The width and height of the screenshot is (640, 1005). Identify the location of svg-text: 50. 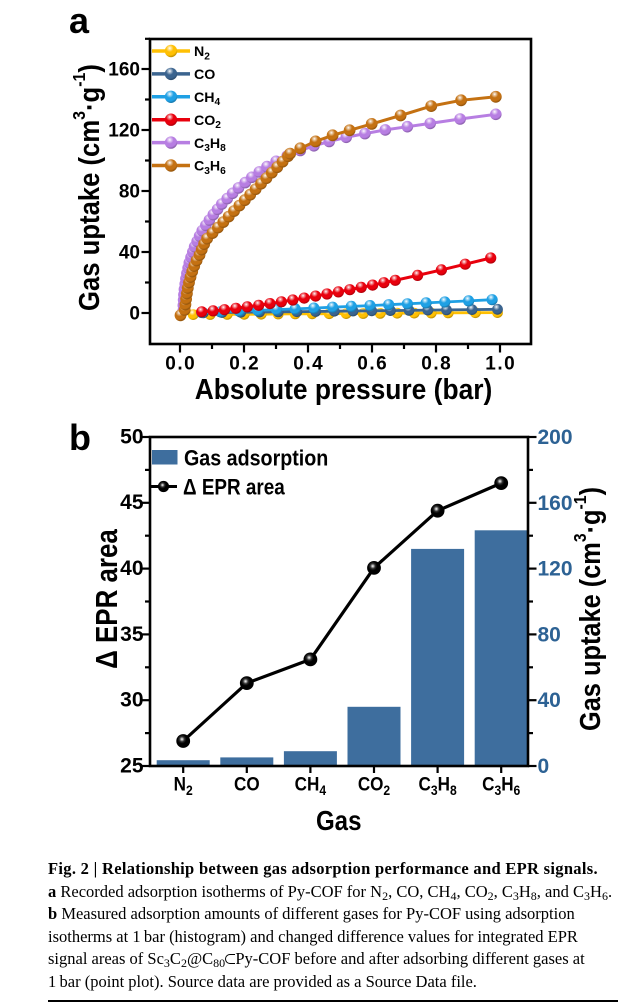
(131, 436).